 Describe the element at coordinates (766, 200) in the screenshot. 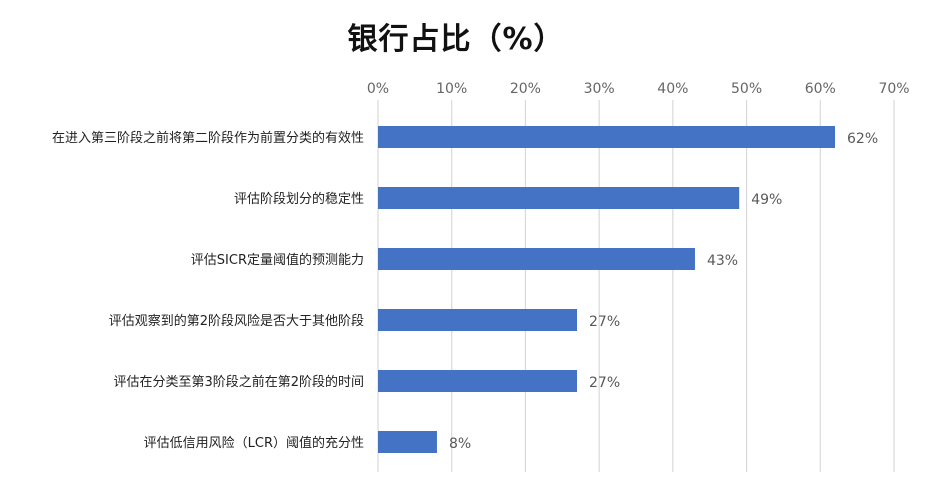

I see `data-label: 49%` at that location.